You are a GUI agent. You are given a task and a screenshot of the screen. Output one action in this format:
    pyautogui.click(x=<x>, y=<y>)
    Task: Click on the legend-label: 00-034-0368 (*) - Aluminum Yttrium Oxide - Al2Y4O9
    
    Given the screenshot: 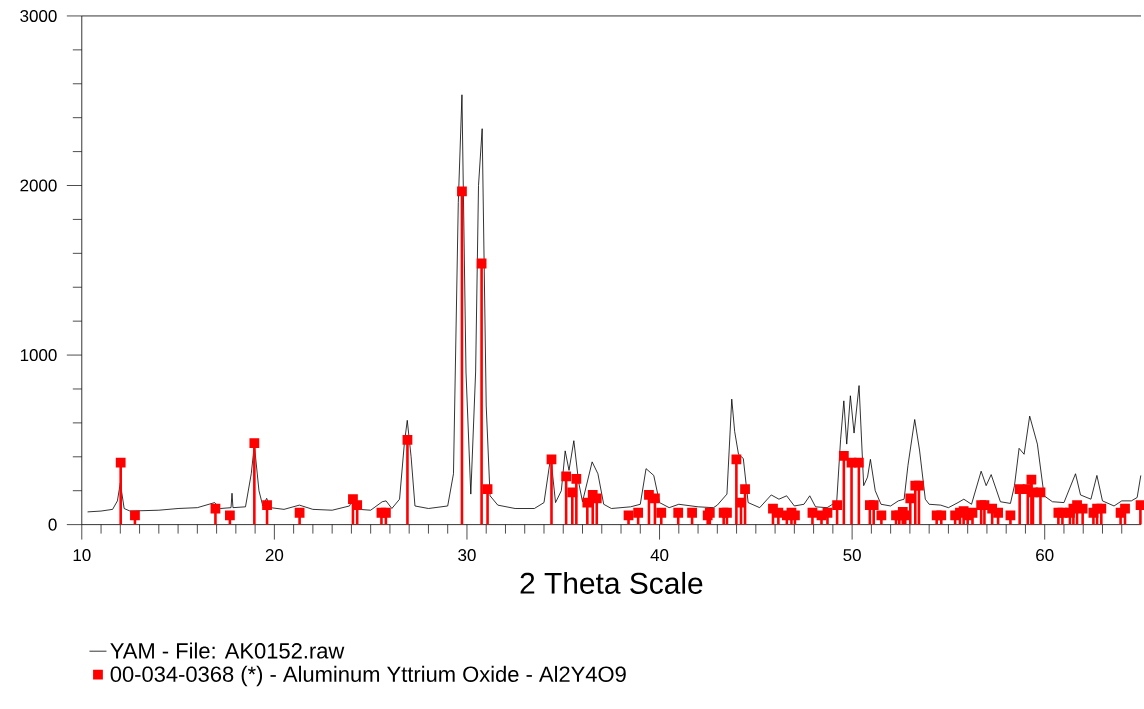 What is the action you would take?
    pyautogui.click(x=368, y=676)
    